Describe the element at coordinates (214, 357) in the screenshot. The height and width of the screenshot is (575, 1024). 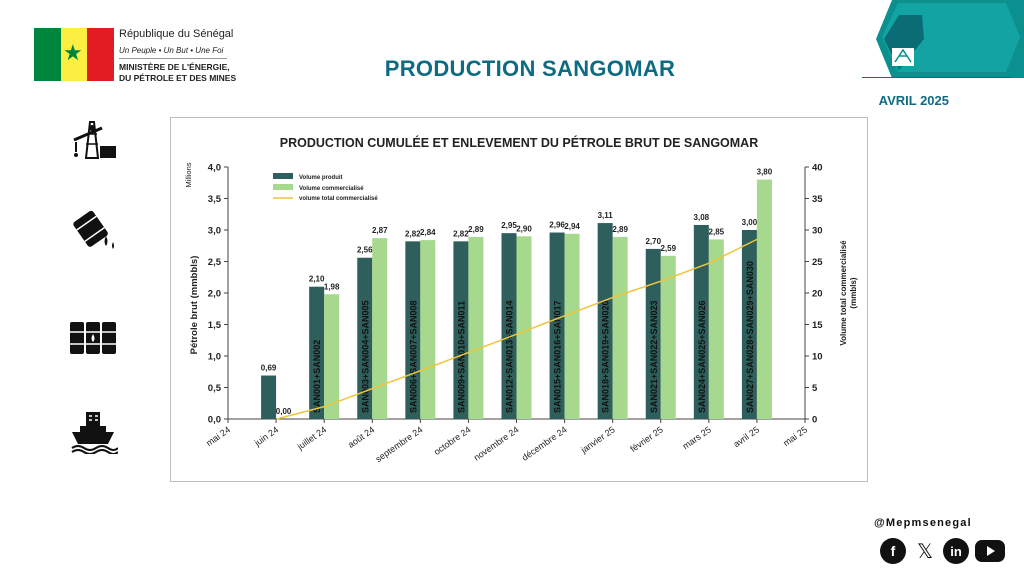
I see `y-tick-label: 1,0` at that location.